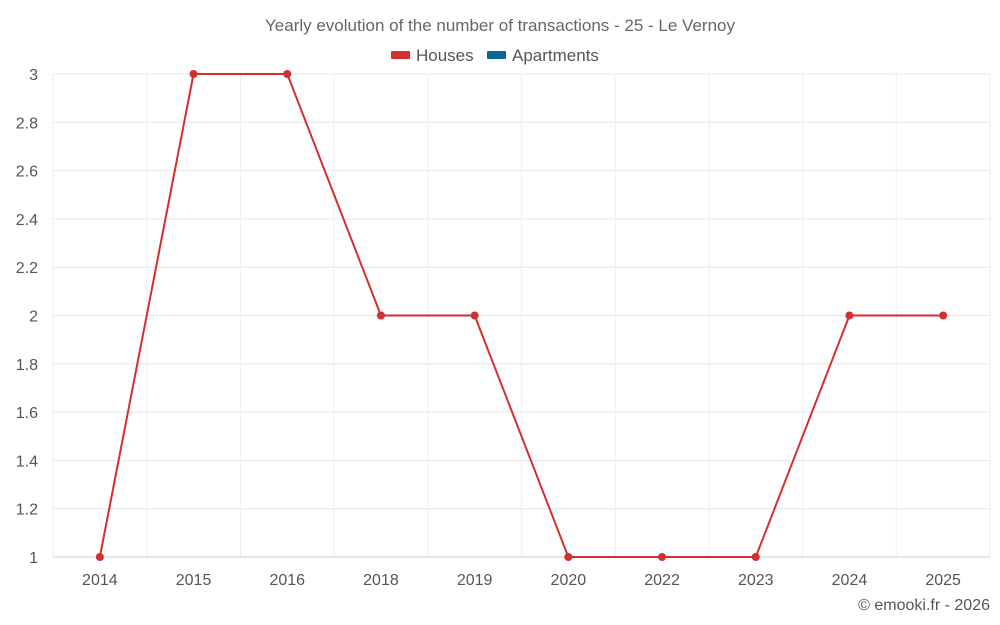 The height and width of the screenshot is (625, 1000). What do you see at coordinates (27, 268) in the screenshot?
I see `y-tick-label: 2.2` at bounding box center [27, 268].